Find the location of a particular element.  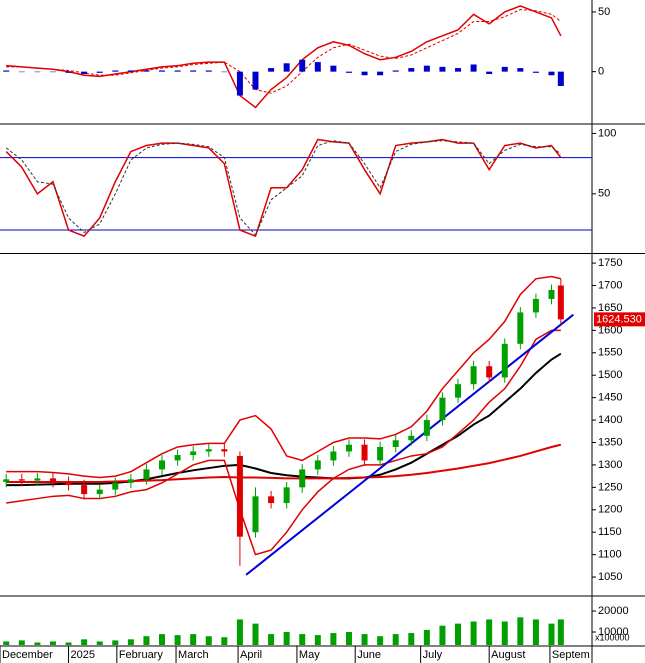

unit-label: x100000 is located at coordinates (612, 637).